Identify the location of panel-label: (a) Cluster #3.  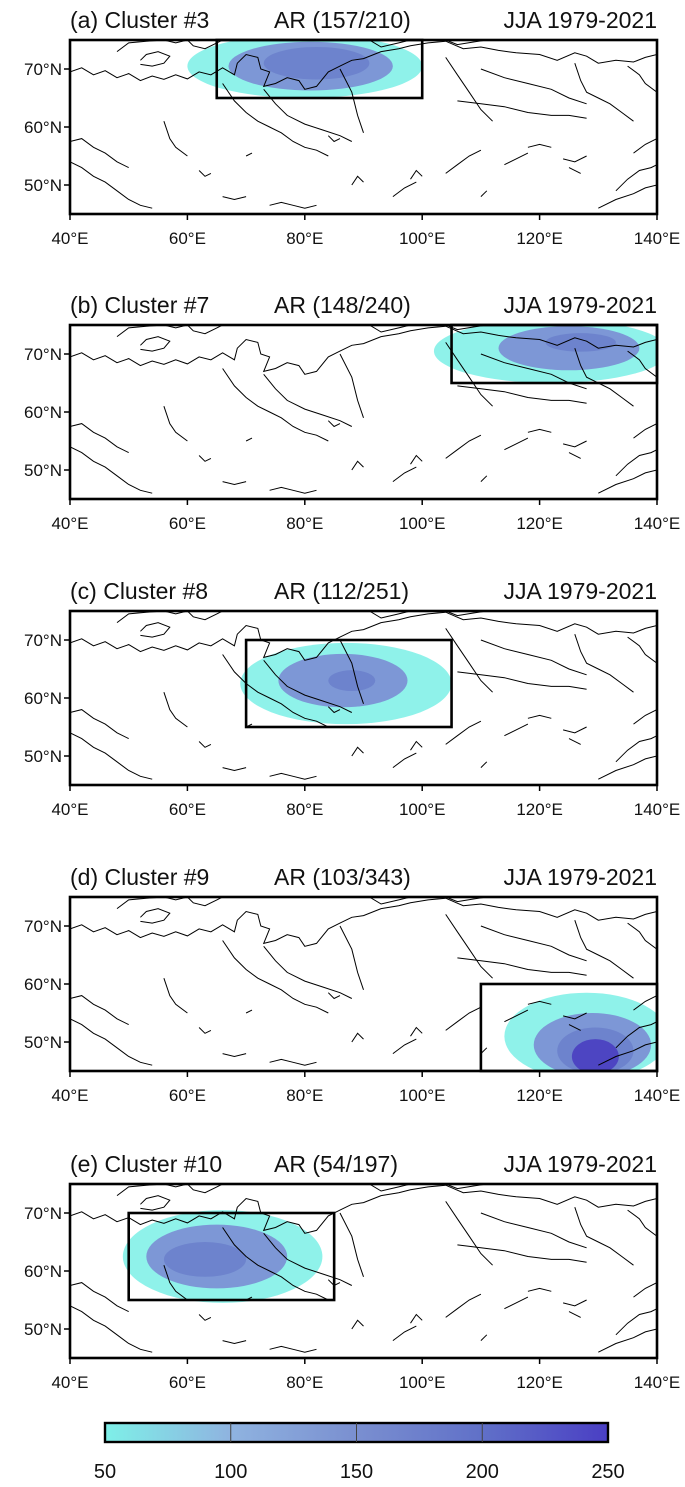
(139, 20).